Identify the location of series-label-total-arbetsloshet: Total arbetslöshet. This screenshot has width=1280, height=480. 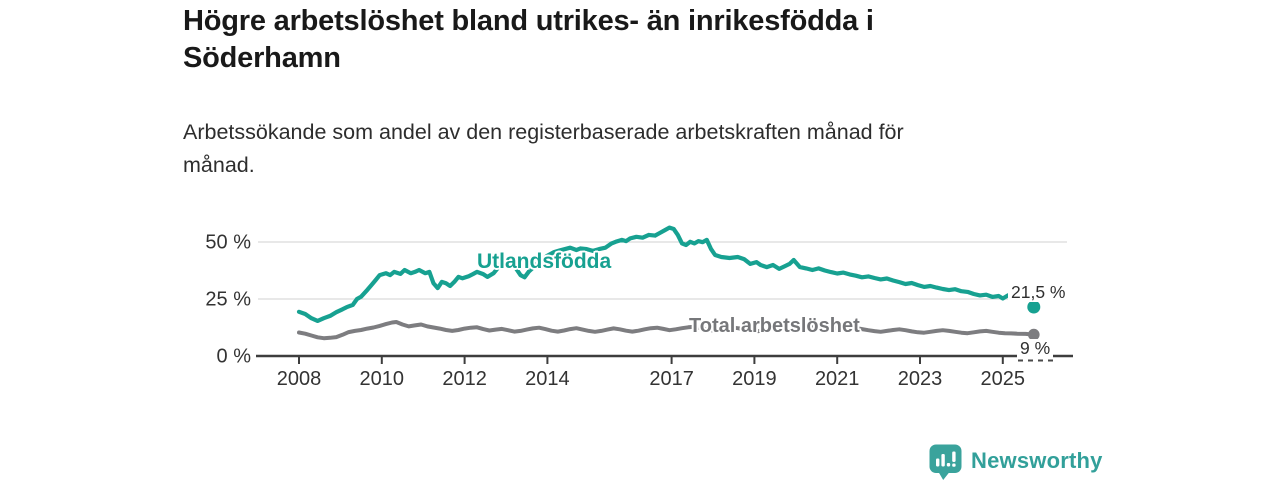
(774, 326).